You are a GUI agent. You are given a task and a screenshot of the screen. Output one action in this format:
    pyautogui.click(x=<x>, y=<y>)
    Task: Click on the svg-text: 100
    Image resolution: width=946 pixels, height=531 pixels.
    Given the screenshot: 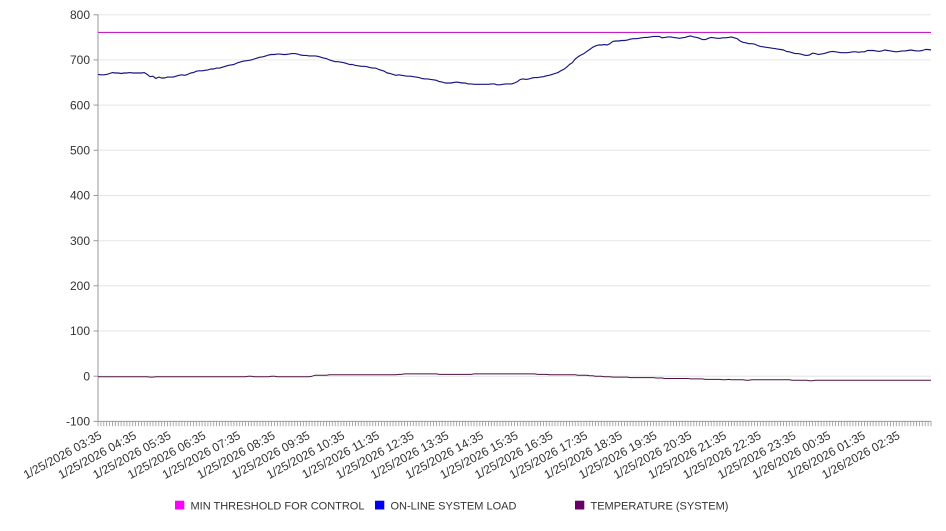 What is the action you would take?
    pyautogui.click(x=80, y=331)
    